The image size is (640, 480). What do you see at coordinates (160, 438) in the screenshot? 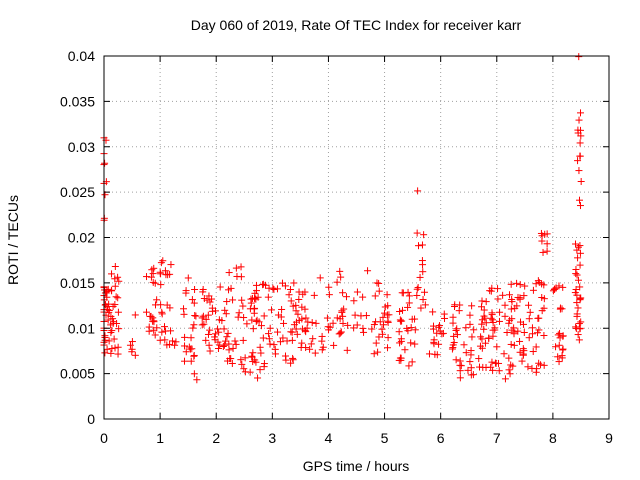
I see `x-tick-label: 1` at bounding box center [160, 438].